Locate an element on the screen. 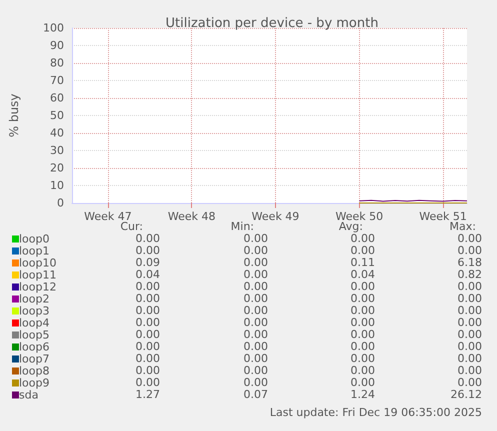 The width and height of the screenshot is (497, 431). text: 0.09 is located at coordinates (148, 262).